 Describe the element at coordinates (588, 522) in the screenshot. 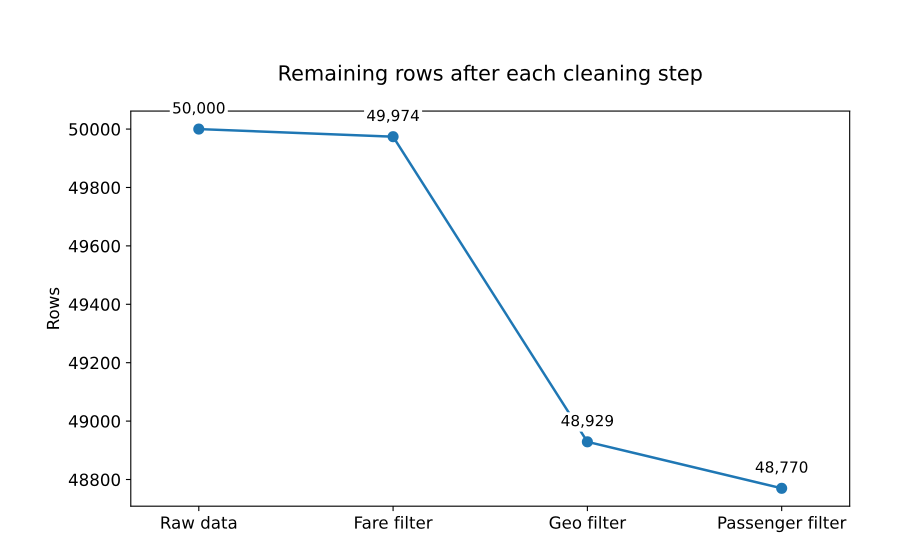

I see `x-tick-label: Geo filter` at that location.